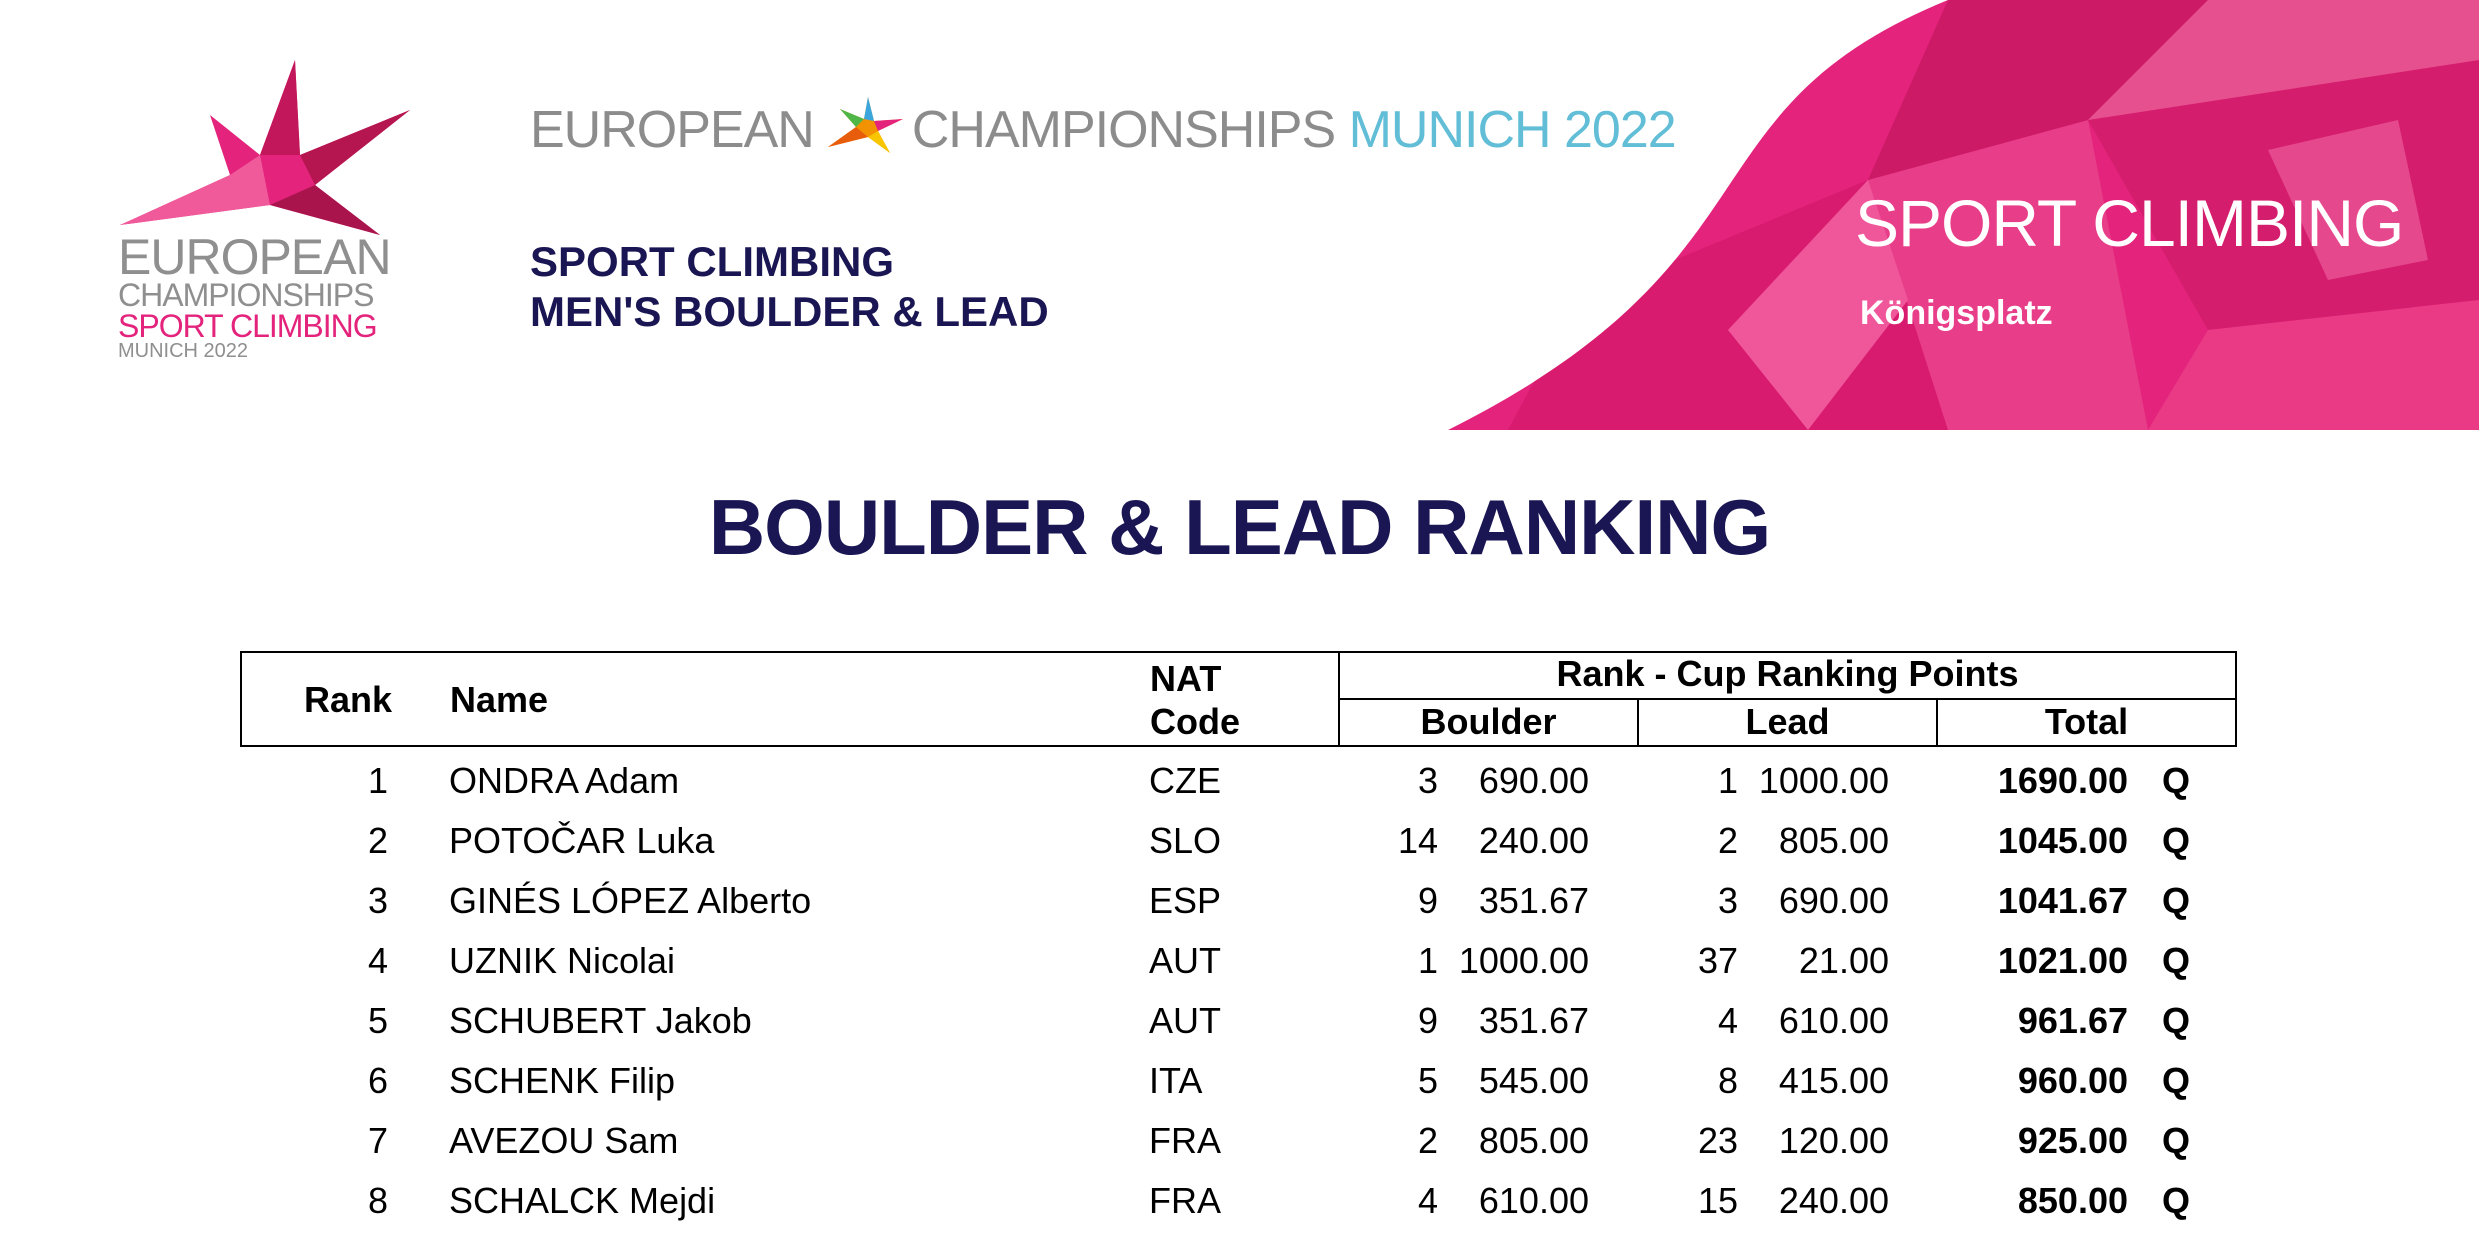 The image size is (2479, 1240). What do you see at coordinates (265, 147) in the screenshot?
I see `star-emblem-icon` at bounding box center [265, 147].